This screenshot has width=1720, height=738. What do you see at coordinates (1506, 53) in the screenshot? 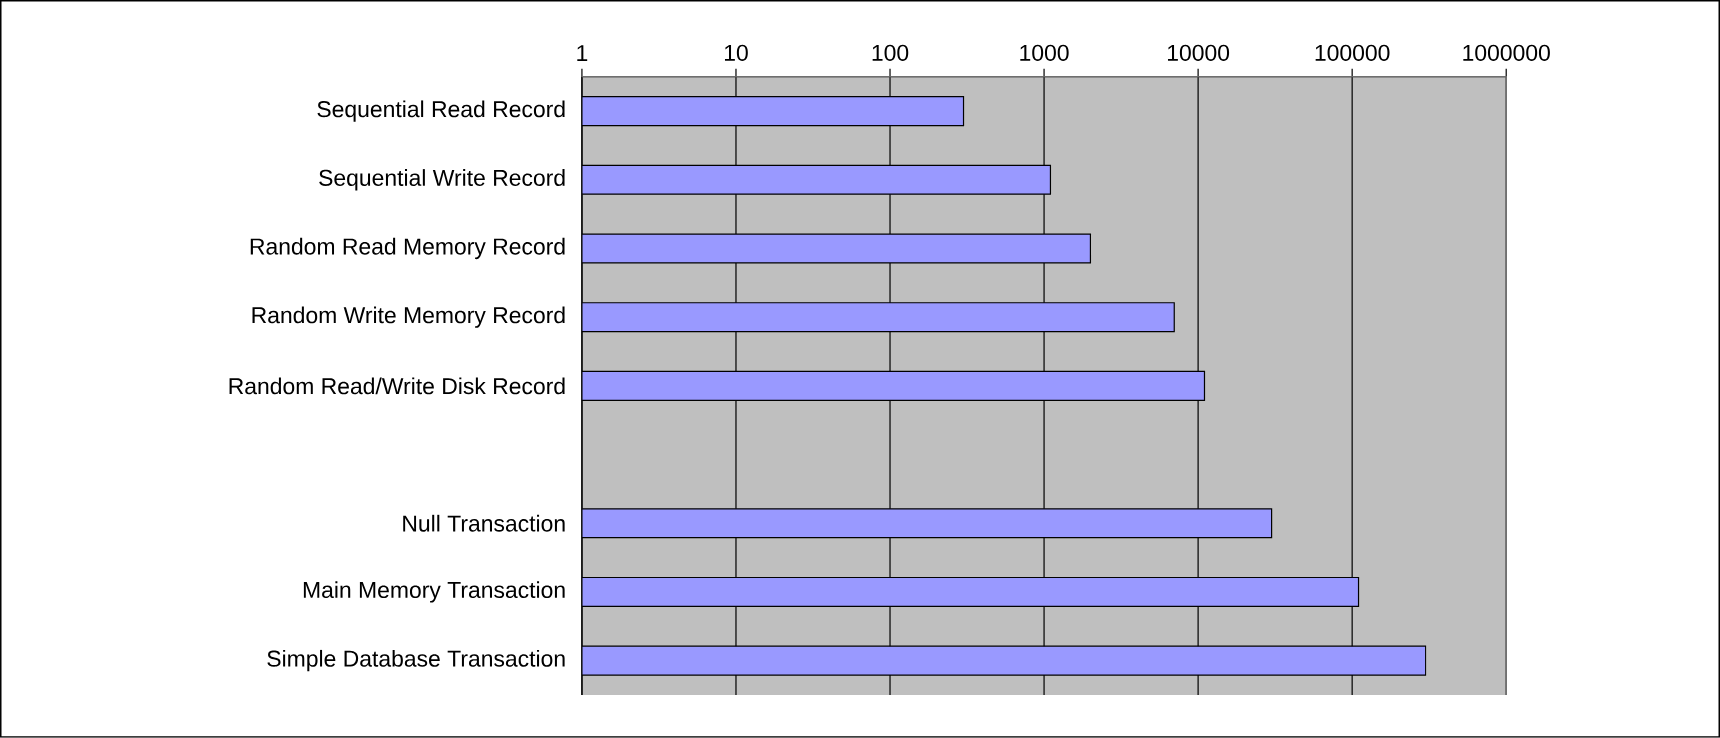
I see `x-tick-label: 1000000` at bounding box center [1506, 53].